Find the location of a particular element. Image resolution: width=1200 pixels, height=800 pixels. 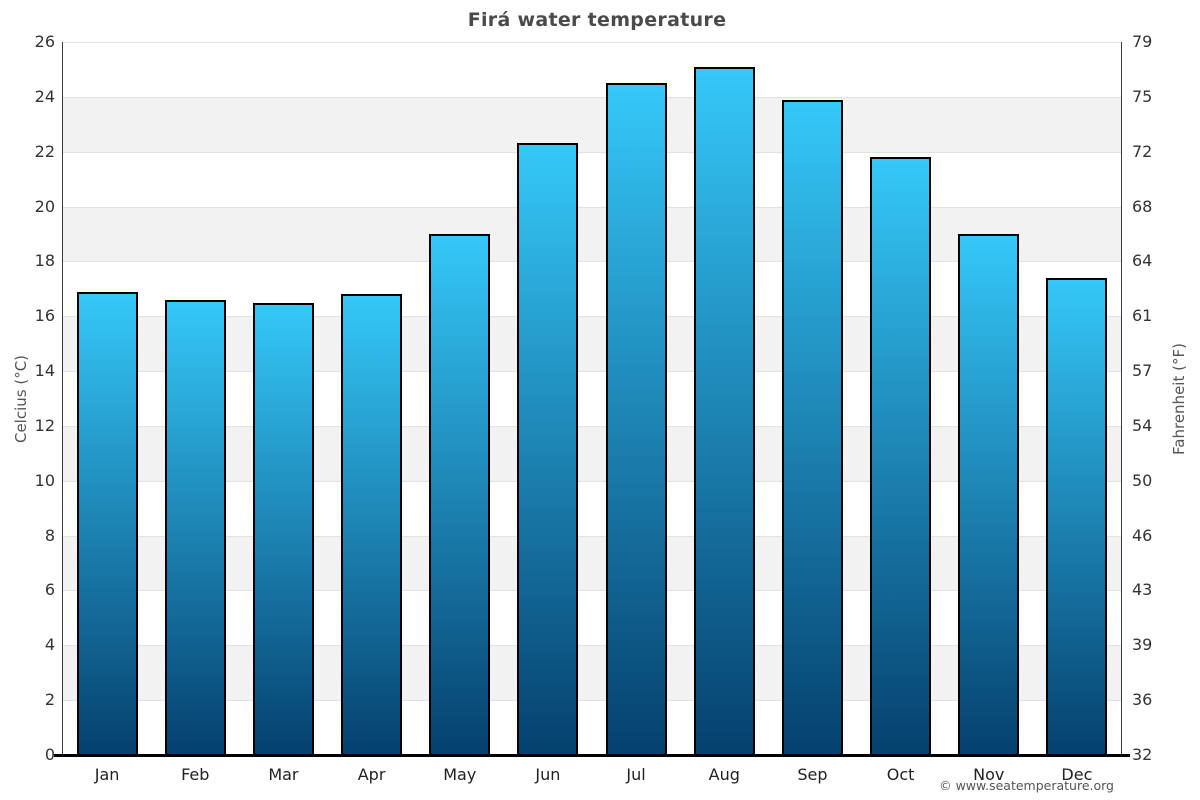

y-tick-celsius-4: 4 is located at coordinates (49, 645).